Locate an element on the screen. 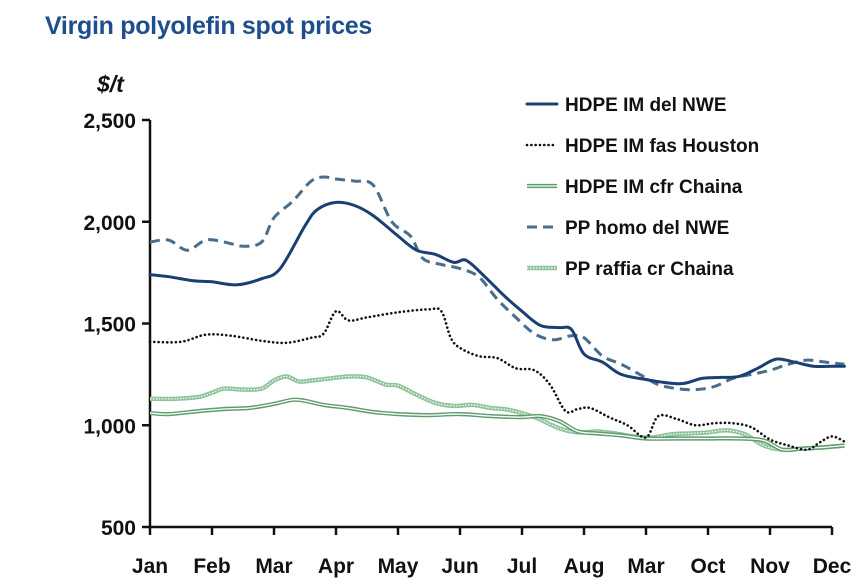 The height and width of the screenshot is (588, 862). y-ticks: 500 1,000 1,500 2,000 2,500 is located at coordinates (116, 325).